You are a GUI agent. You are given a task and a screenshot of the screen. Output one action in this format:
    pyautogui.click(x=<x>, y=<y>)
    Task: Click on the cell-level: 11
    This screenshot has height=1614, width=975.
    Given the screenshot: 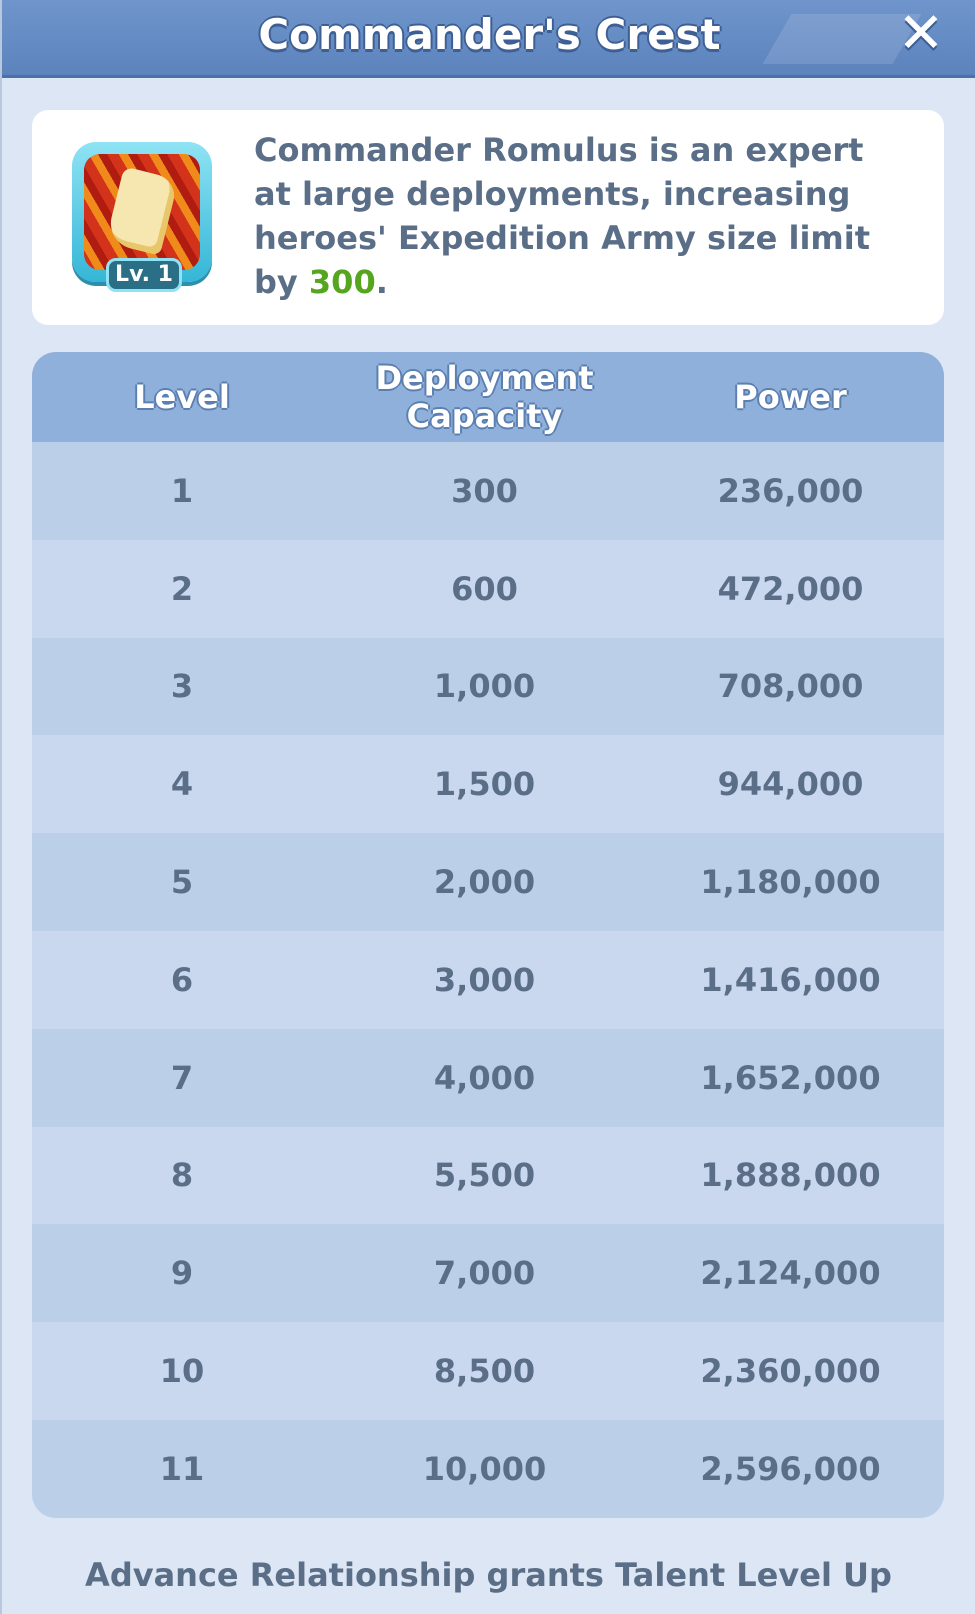 What is the action you would take?
    pyautogui.click(x=182, y=1468)
    